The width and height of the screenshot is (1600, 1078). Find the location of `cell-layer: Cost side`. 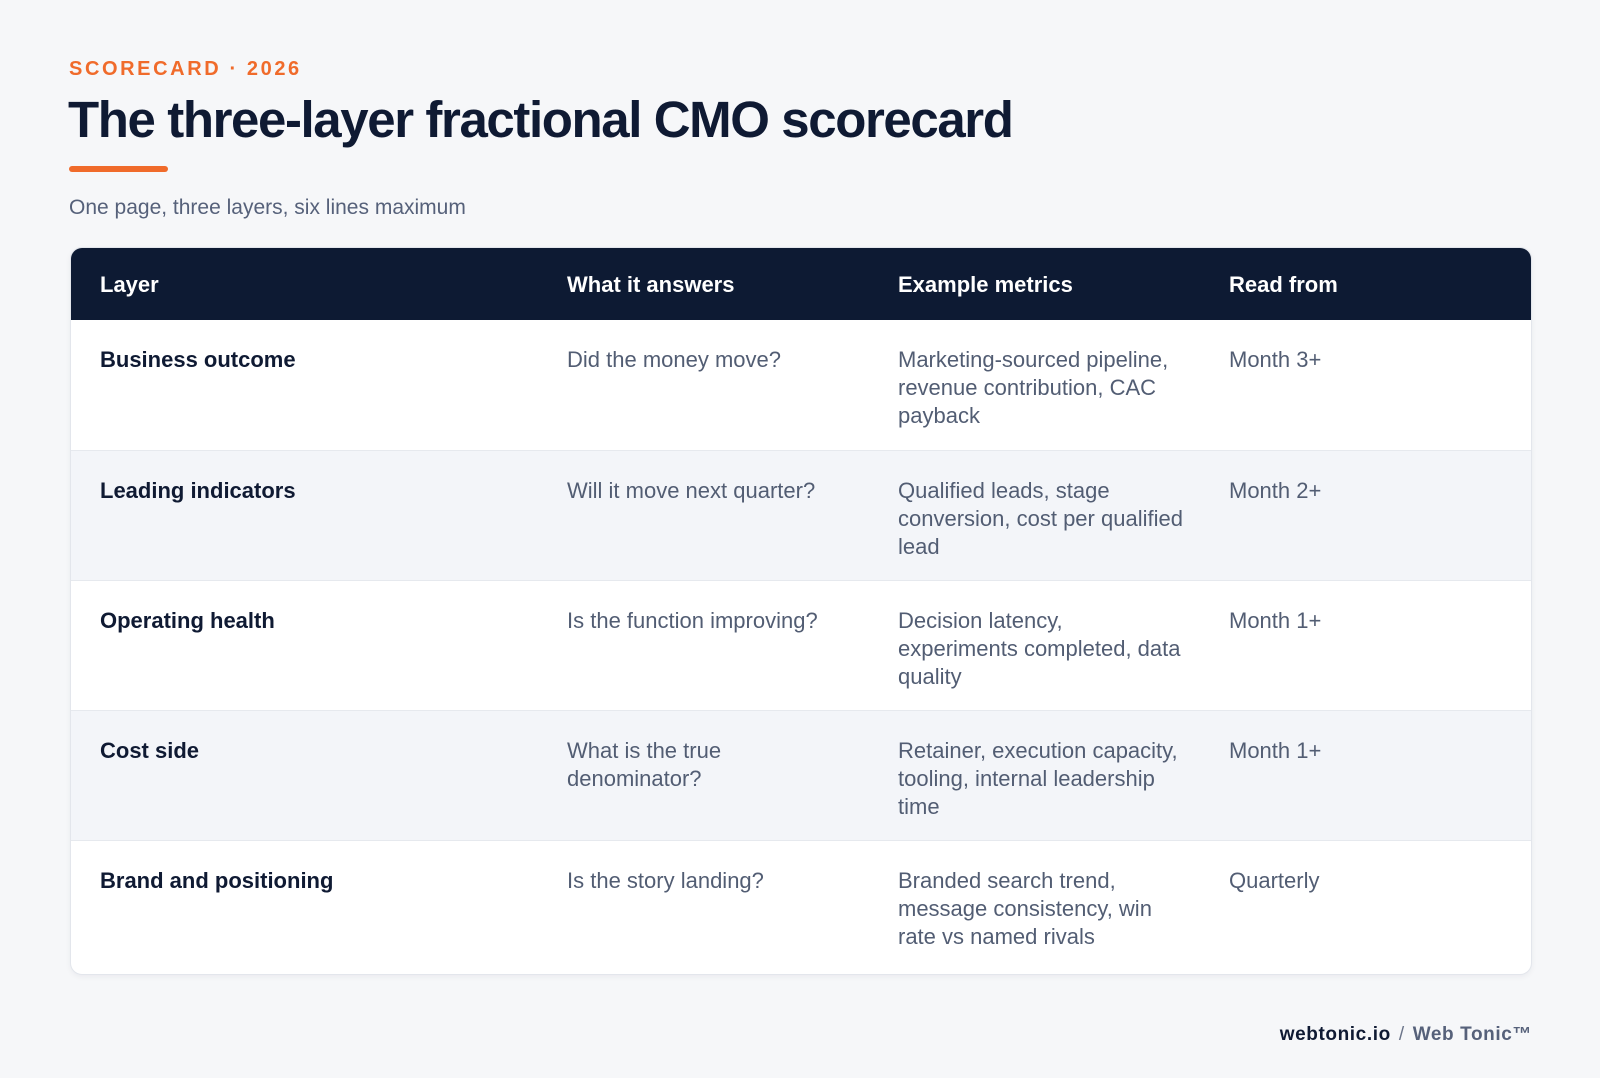

cell-layer: Cost side is located at coordinates (150, 750).